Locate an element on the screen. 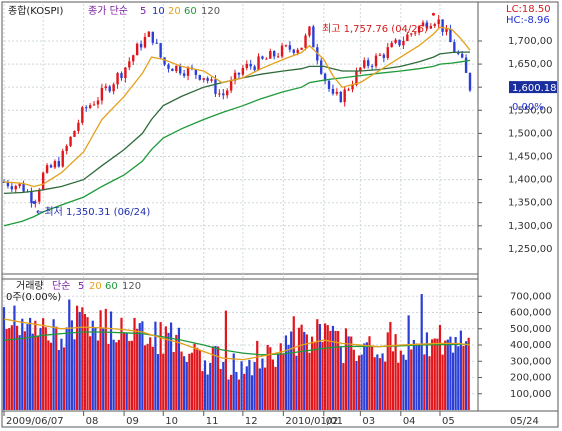 The image size is (562, 431). volume-unit-note: 0주(0.00%) is located at coordinates (33, 297).